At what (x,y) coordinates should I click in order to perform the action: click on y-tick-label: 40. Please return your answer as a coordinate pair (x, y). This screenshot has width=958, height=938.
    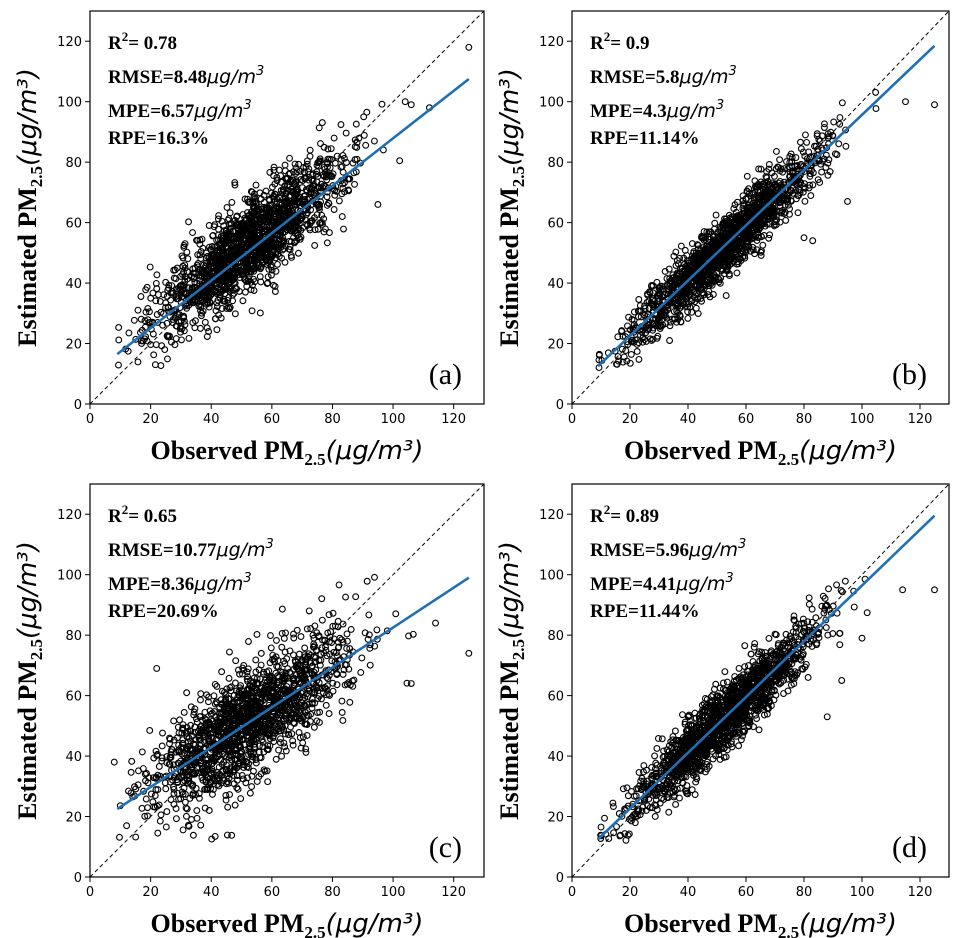
    Looking at the image, I should click on (555, 284).